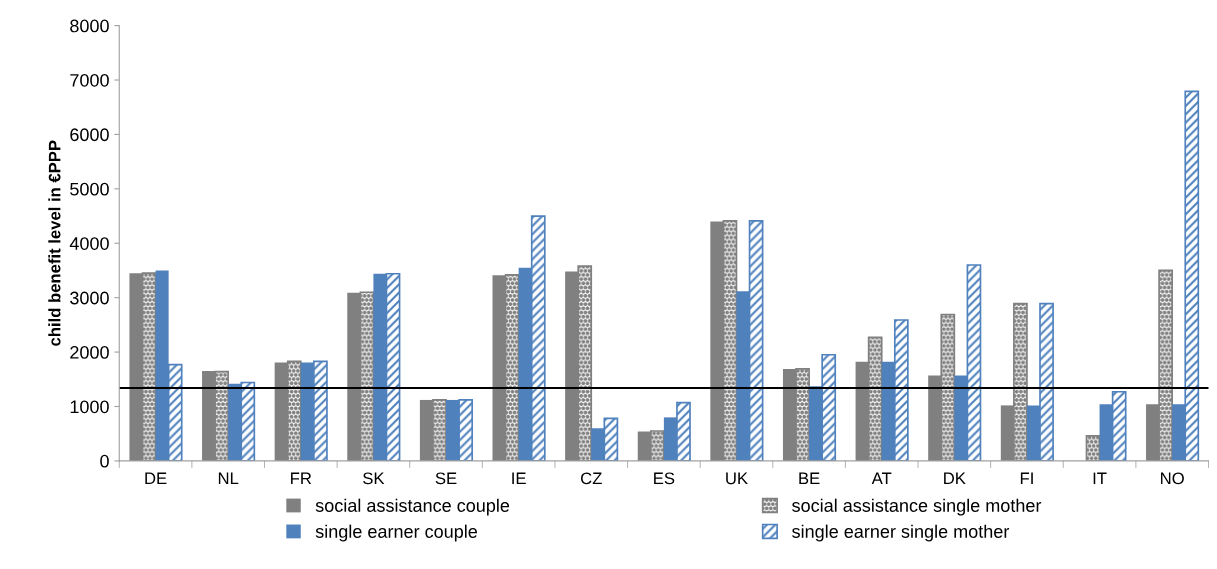 The height and width of the screenshot is (569, 1217). I want to click on x-tick-label: NO, so click(1172, 478).